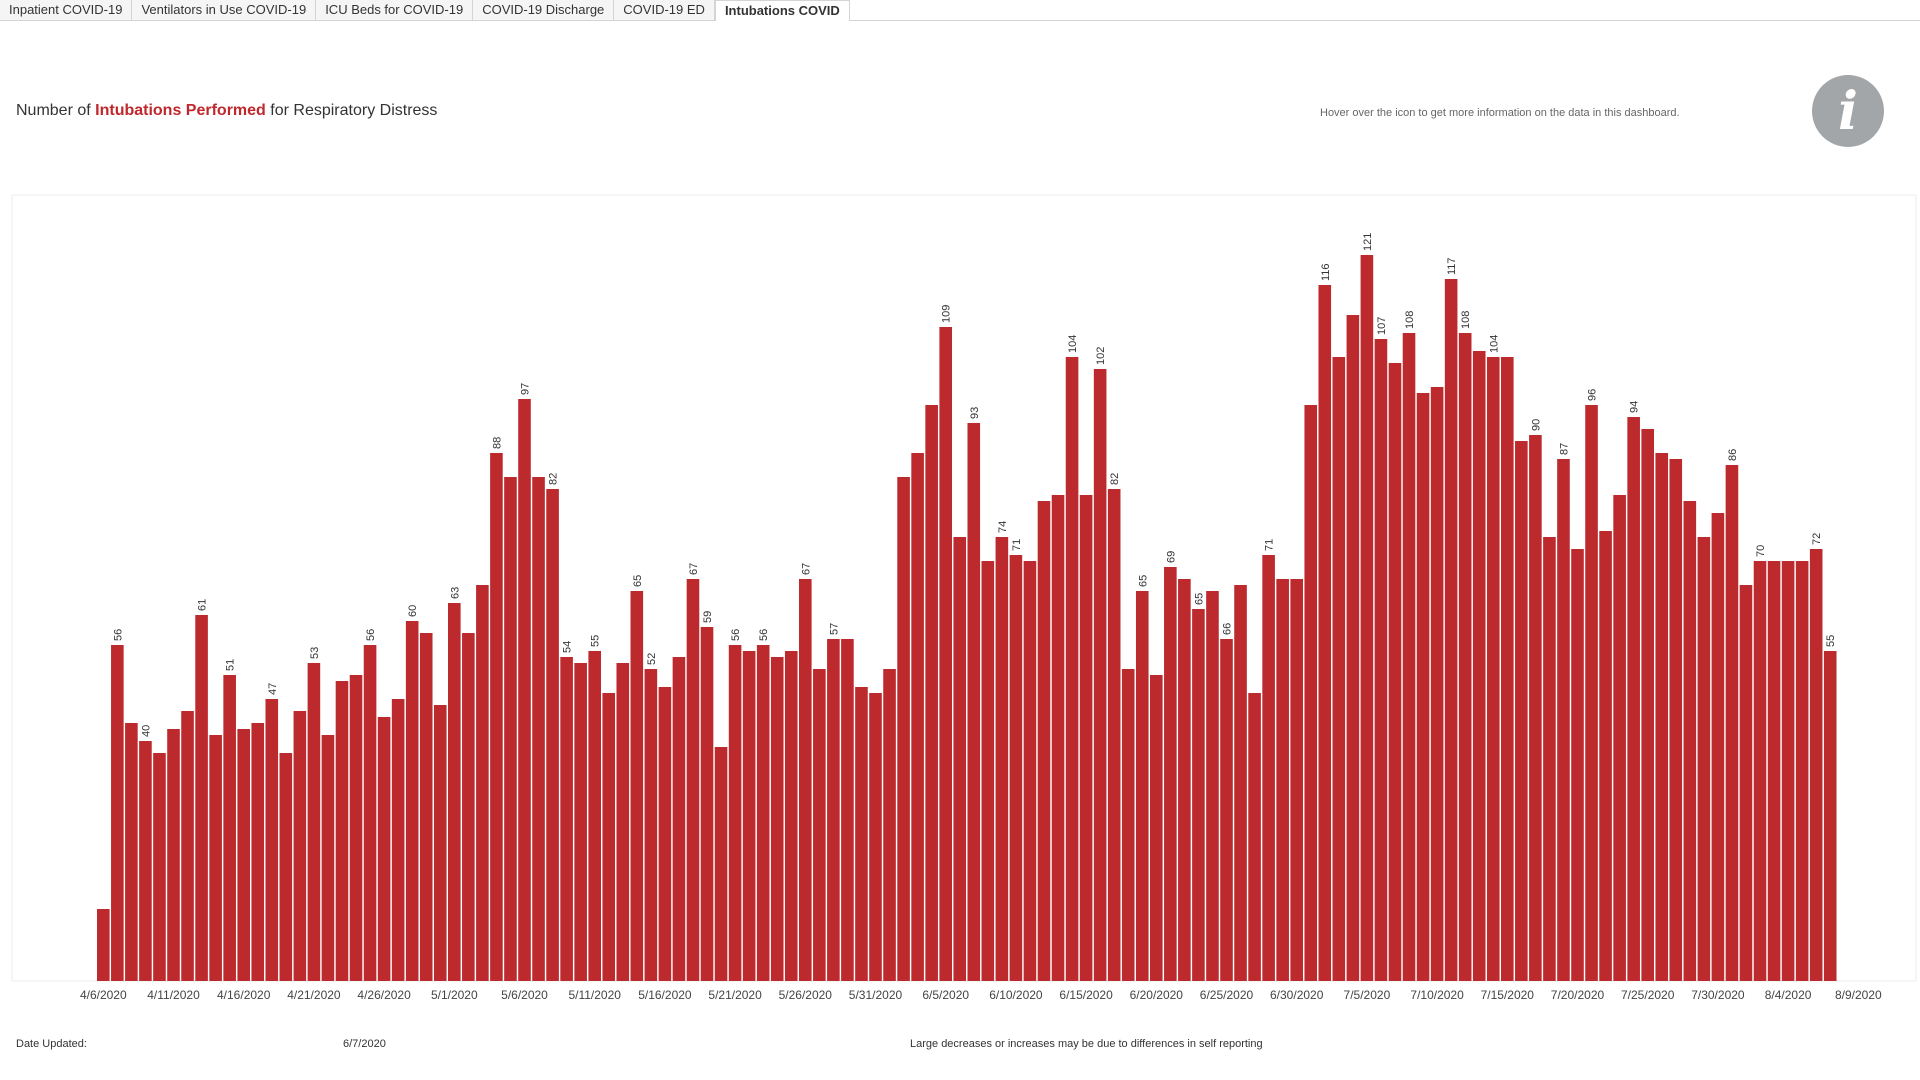  I want to click on tab-covid-19-discharge: COVID-19 Discharge, so click(544, 10).